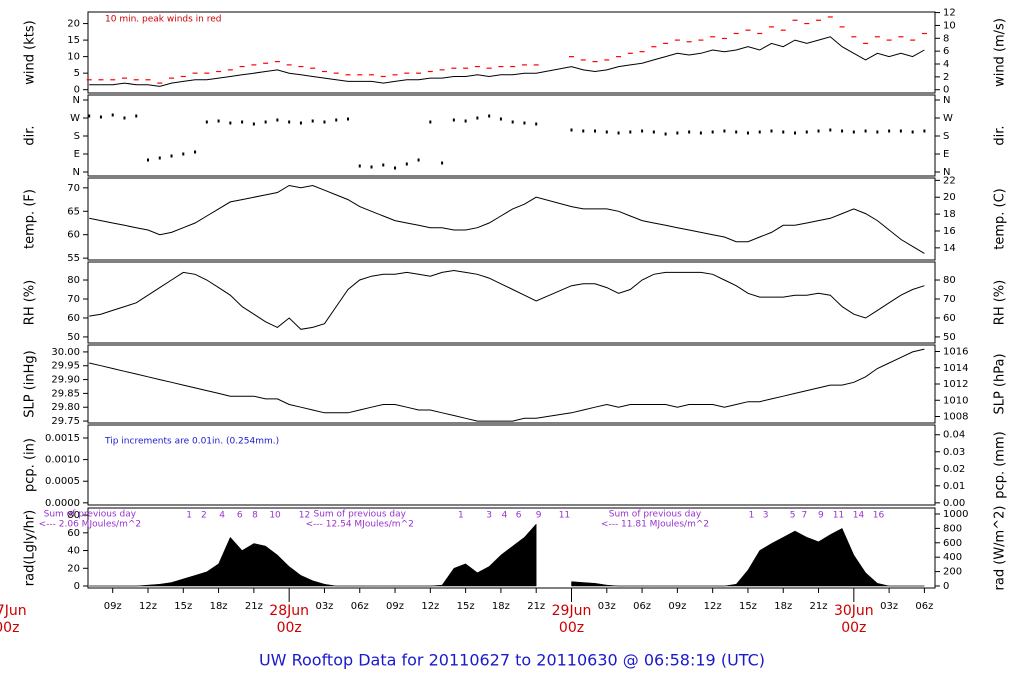  Describe the element at coordinates (1000, 135) in the screenshot. I see `y2-axis-label: dir.` at that location.